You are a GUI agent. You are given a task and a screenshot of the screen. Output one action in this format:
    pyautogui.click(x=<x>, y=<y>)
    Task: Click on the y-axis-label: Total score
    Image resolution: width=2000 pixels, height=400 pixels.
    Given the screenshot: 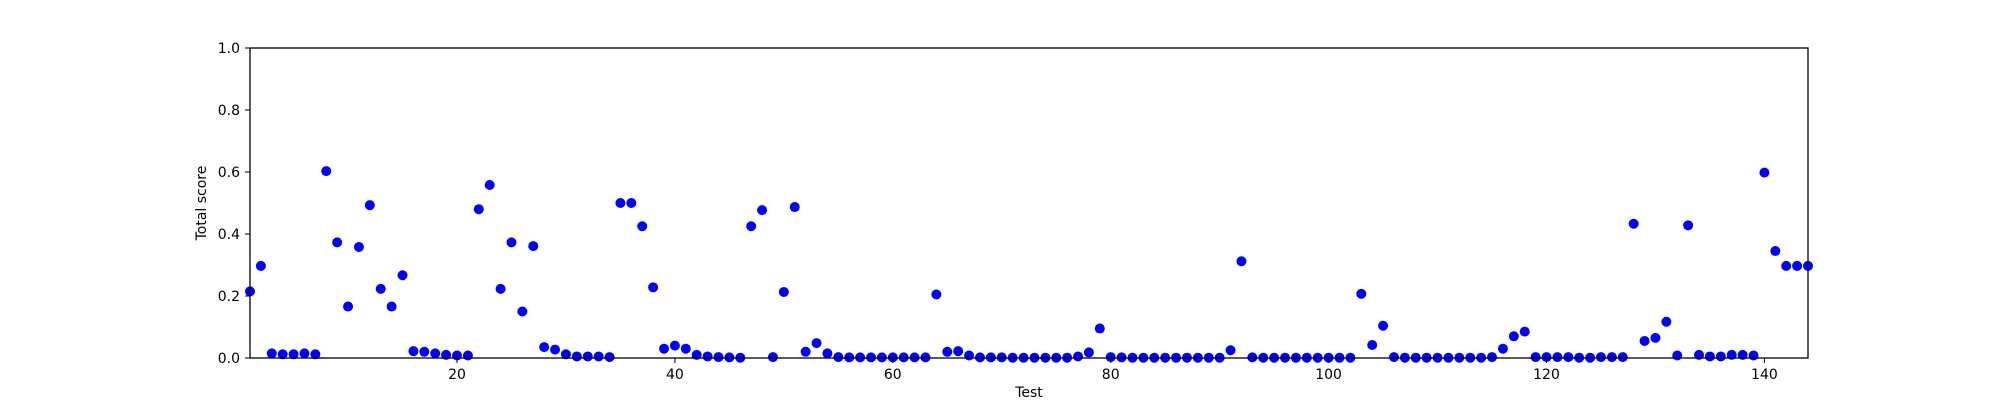 What is the action you would take?
    pyautogui.click(x=202, y=204)
    